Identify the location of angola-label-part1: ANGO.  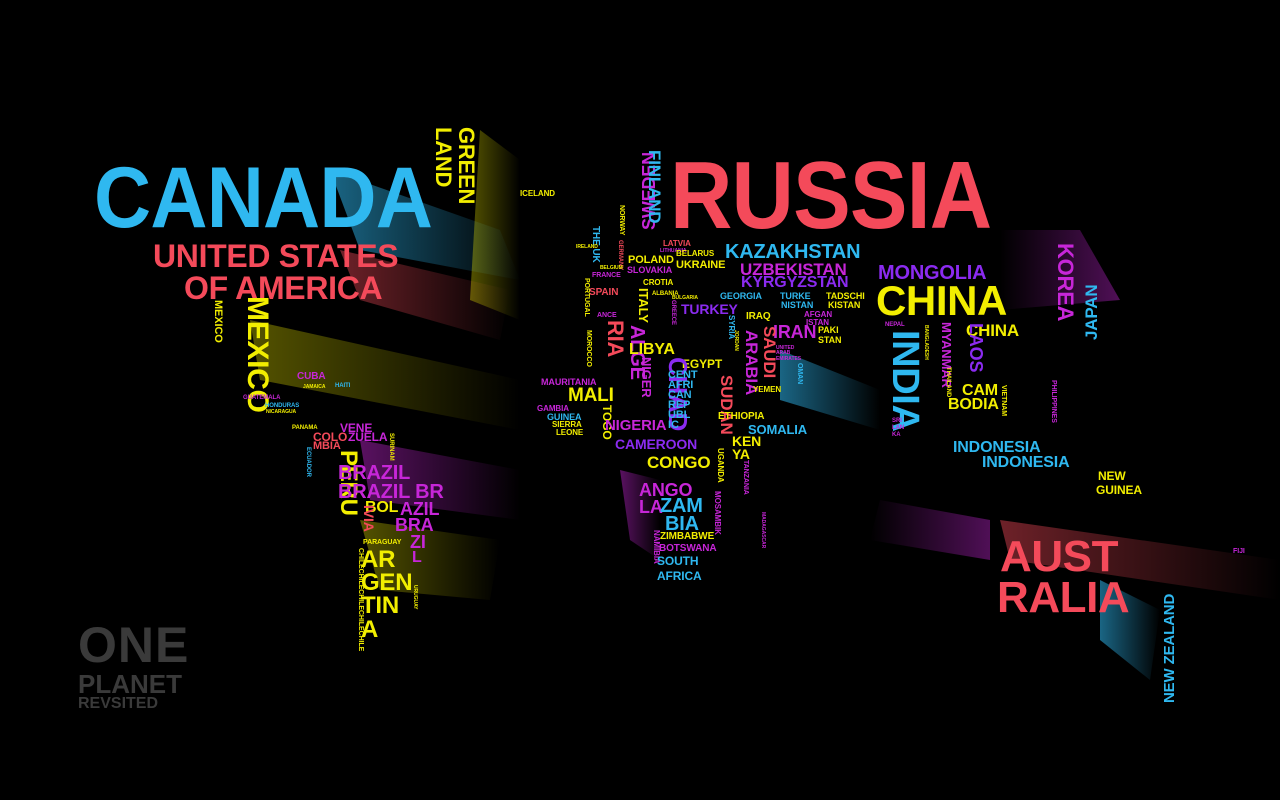
(666, 490).